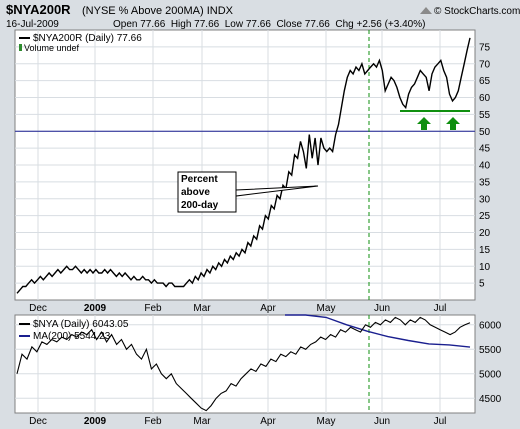  What do you see at coordinates (485, 98) in the screenshot?
I see `y-tick-label: 60` at bounding box center [485, 98].